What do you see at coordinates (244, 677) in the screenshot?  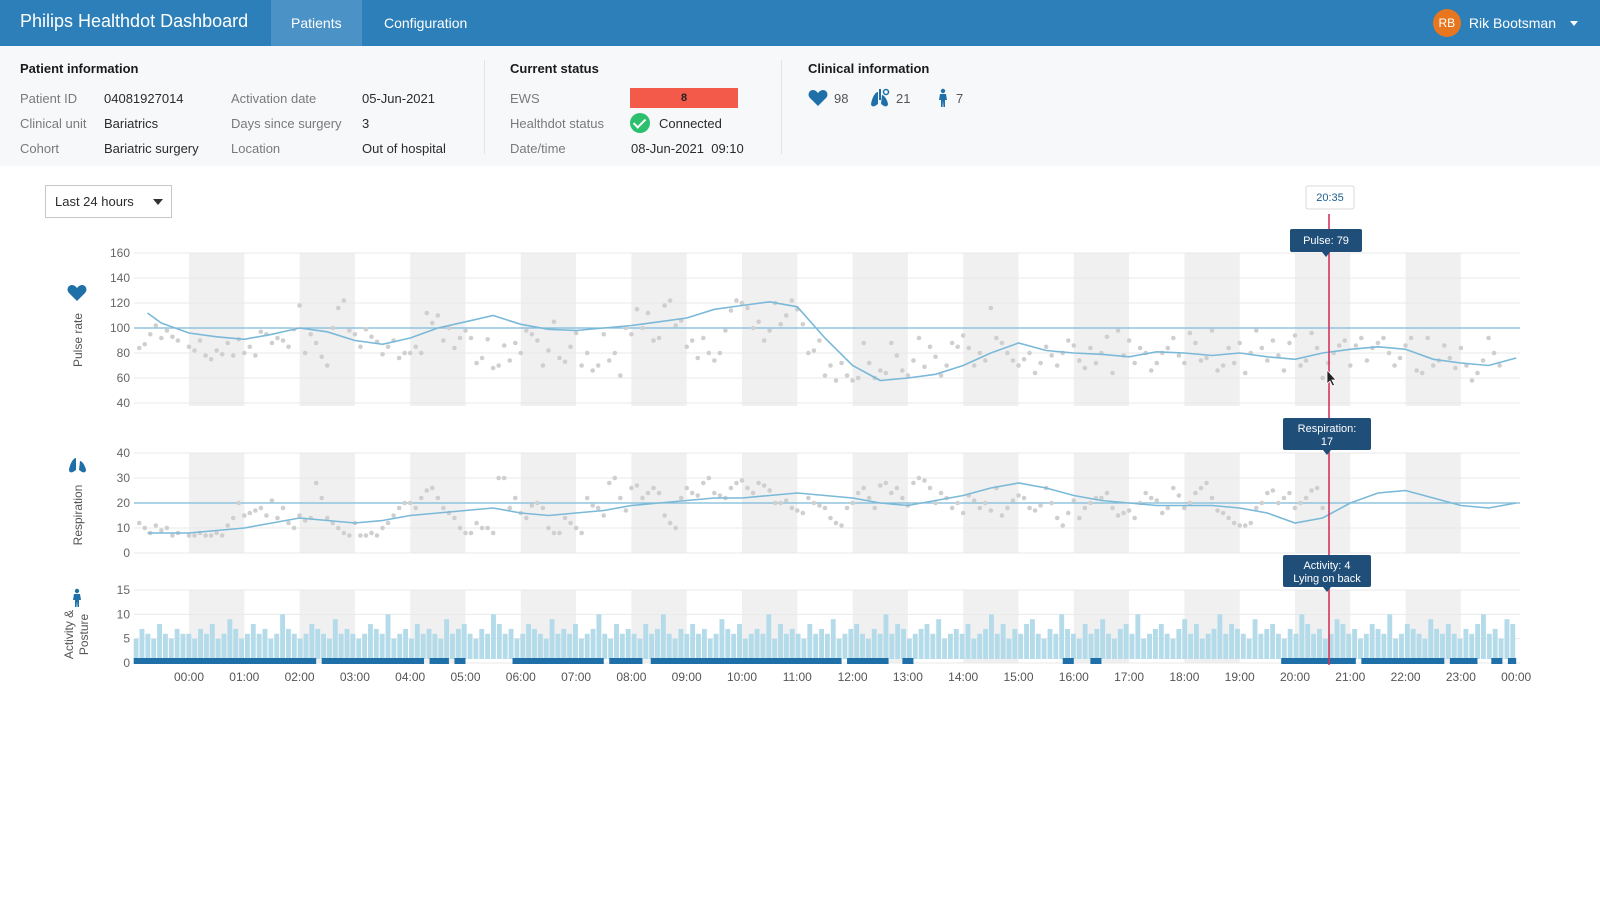 I see `x-tick-label: 01:00` at bounding box center [244, 677].